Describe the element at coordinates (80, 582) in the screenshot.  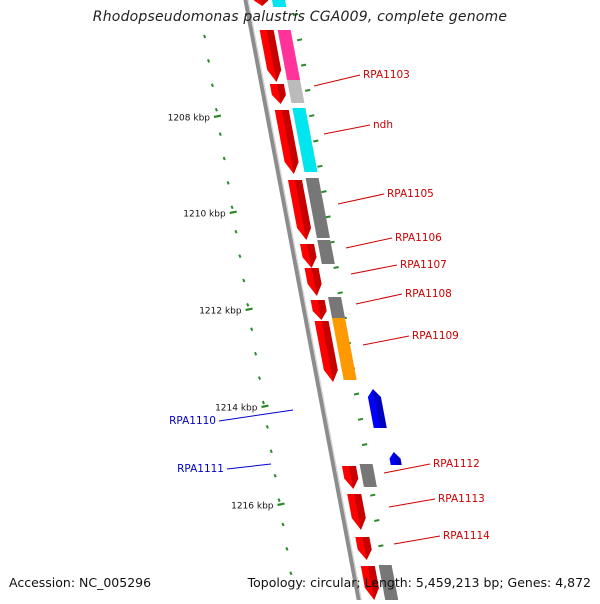
I see `accession-text: Accession: NC_005296` at that location.